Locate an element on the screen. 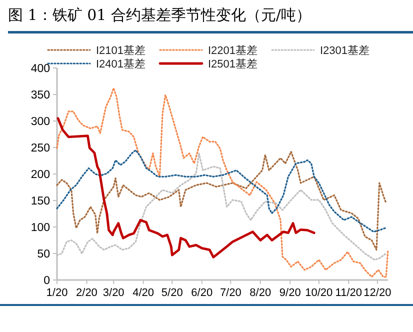 This screenshot has width=413, height=332. legend-label: I2401基差 is located at coordinates (121, 64).